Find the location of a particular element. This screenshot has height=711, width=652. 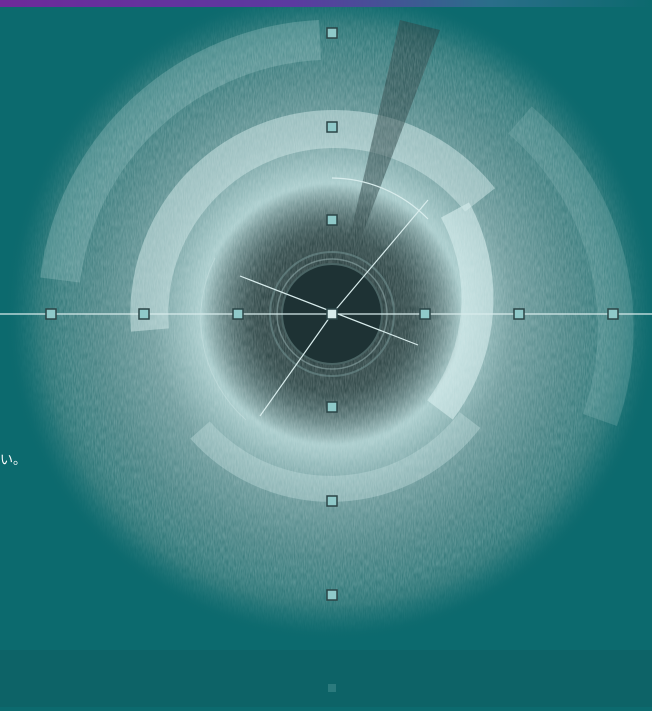

marker-handle-faint is located at coordinates (332, 688).